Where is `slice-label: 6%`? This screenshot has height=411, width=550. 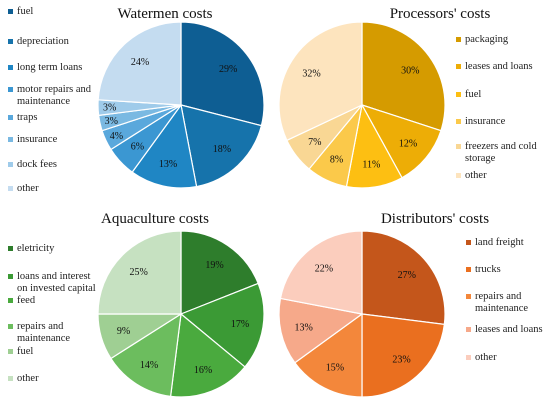 slice-label: 6% is located at coordinates (137, 146).